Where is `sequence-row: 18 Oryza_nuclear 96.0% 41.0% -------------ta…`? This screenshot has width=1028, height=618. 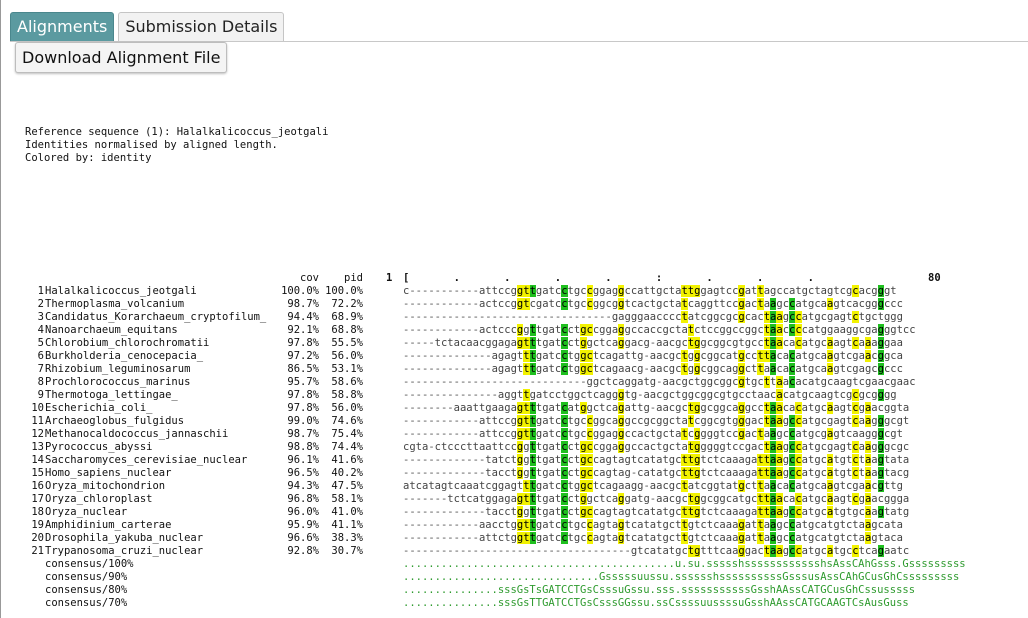
sequence-row: 18 Oryza_nuclear 96.0% 41.0% -------------ta… is located at coordinates (525, 512).